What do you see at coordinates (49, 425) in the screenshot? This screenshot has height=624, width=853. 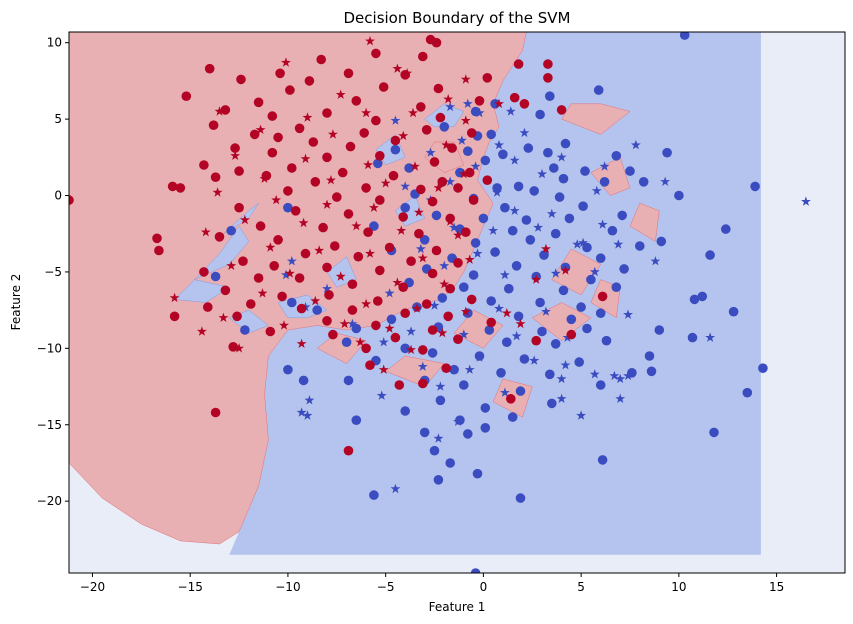 I see `y-tick-label--15: −15` at bounding box center [49, 425].